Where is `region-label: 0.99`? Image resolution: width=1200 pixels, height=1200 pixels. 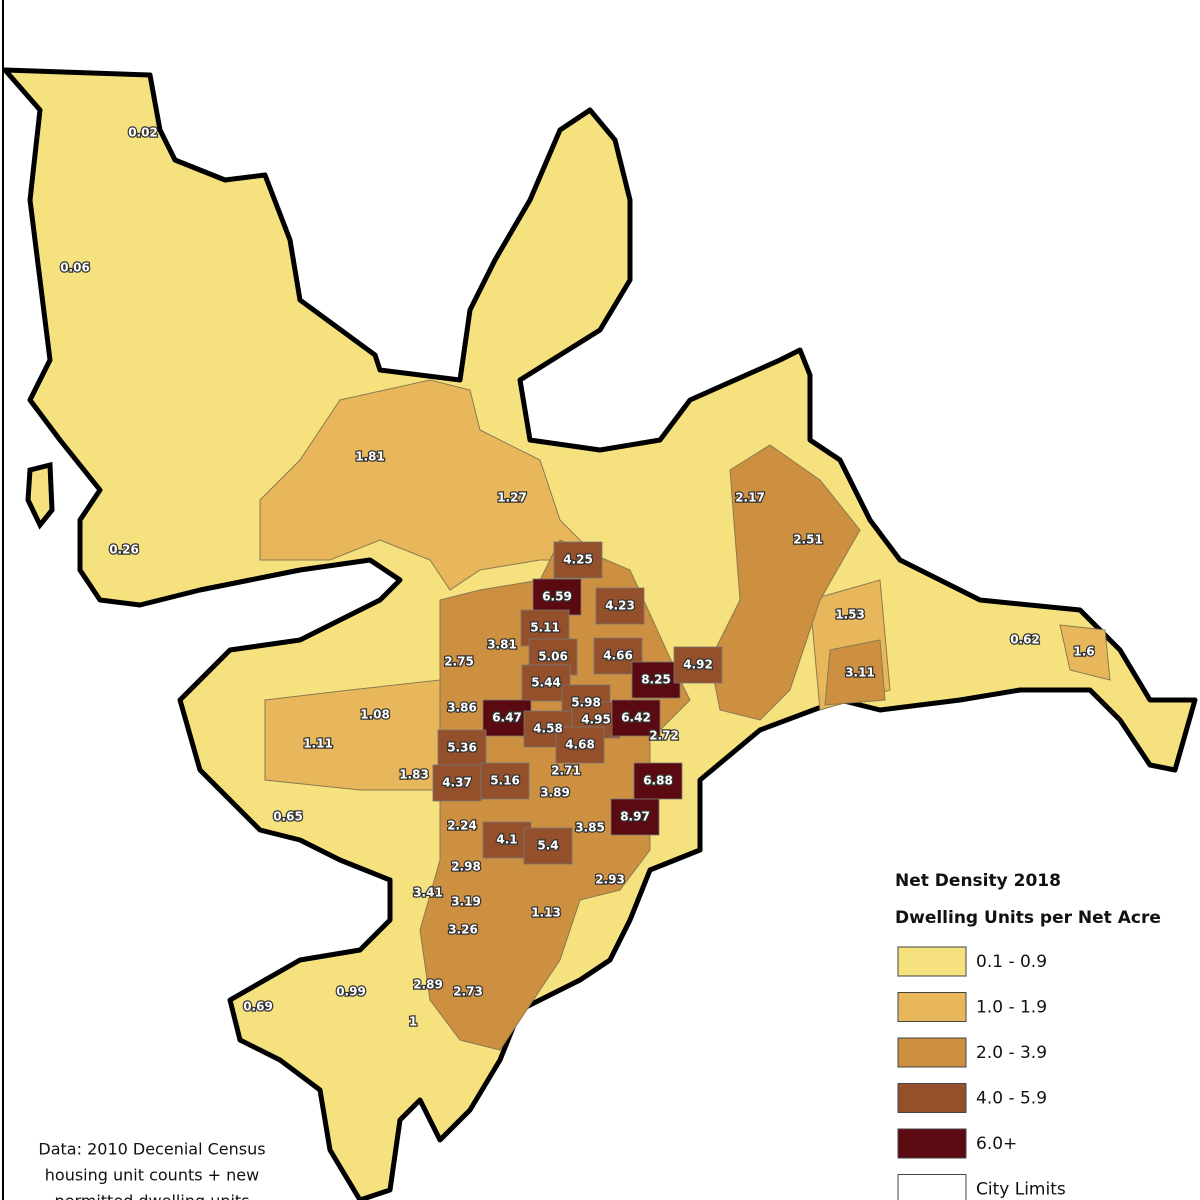 region-label: 0.99 is located at coordinates (351, 992).